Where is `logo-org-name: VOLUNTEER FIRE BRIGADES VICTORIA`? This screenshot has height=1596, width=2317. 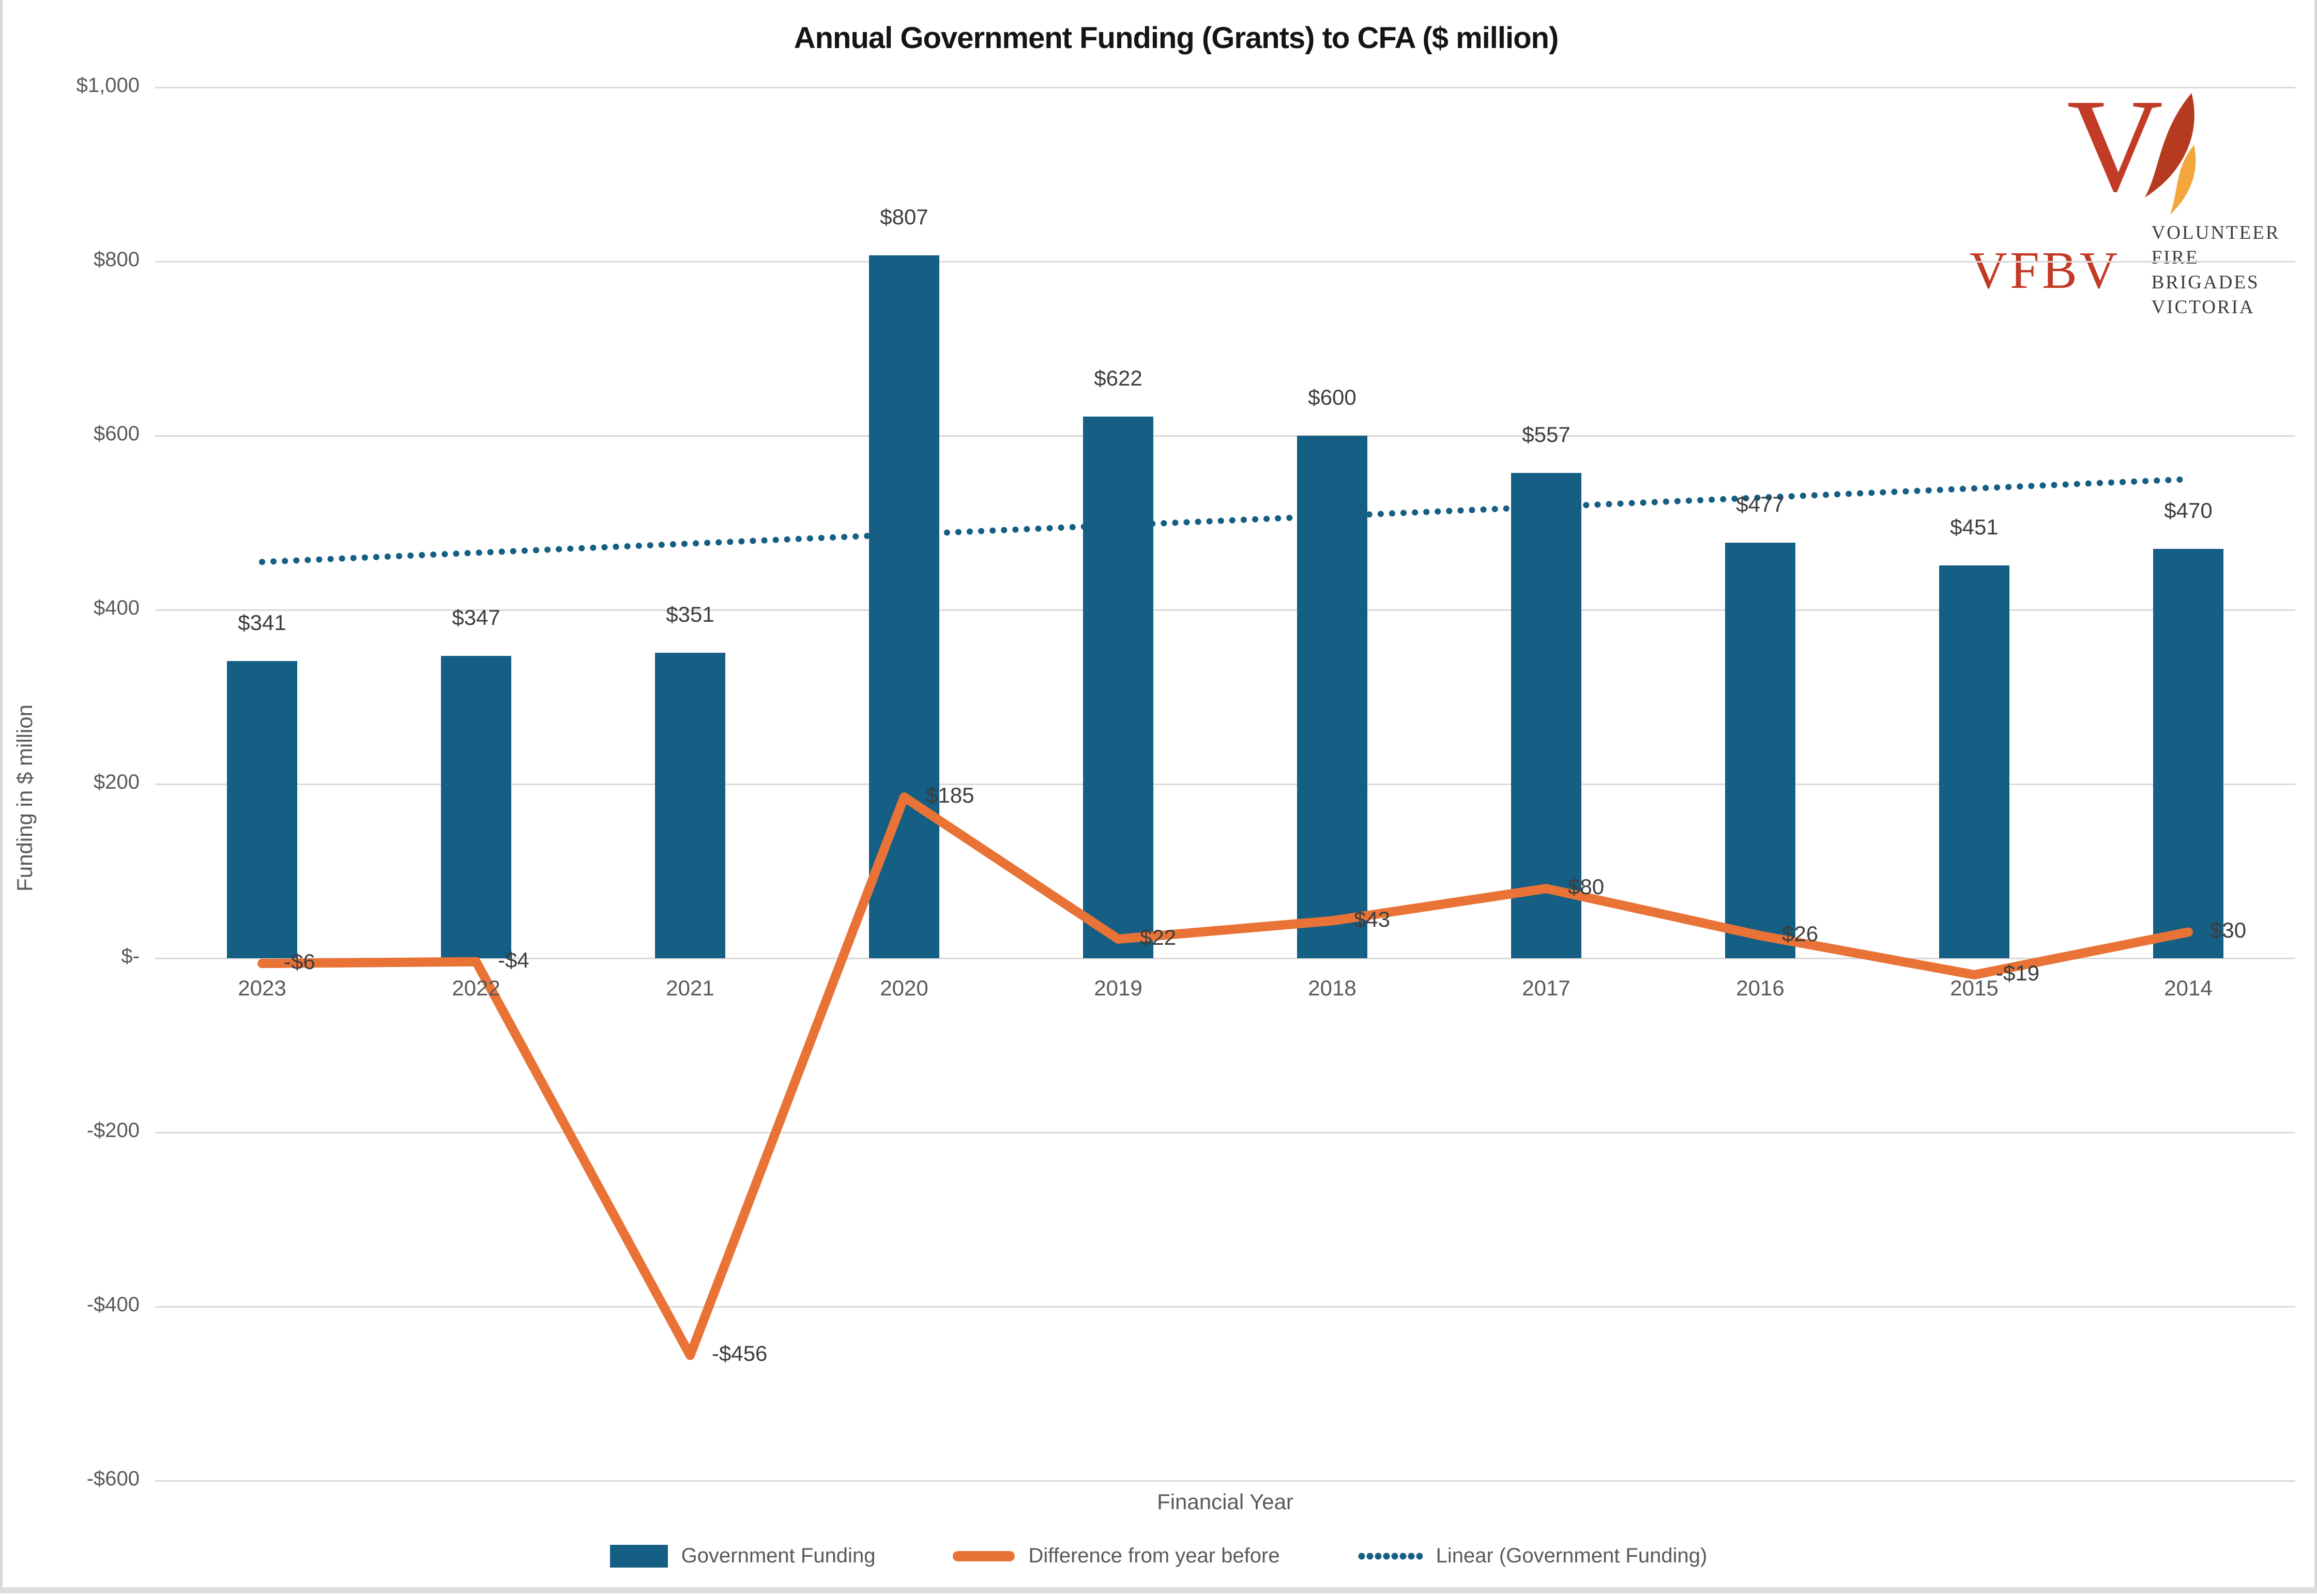 logo-org-name: VOLUNTEER FIRE BRIGADES VICTORIA is located at coordinates (2216, 270).